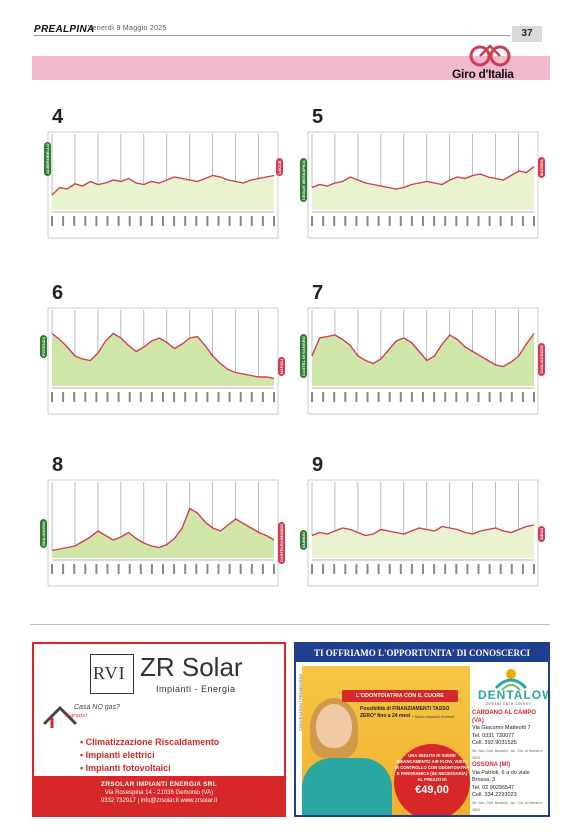 This screenshot has width=580, height=839. I want to click on stage-end-label: CASTELRAIMONDO, so click(281, 542).